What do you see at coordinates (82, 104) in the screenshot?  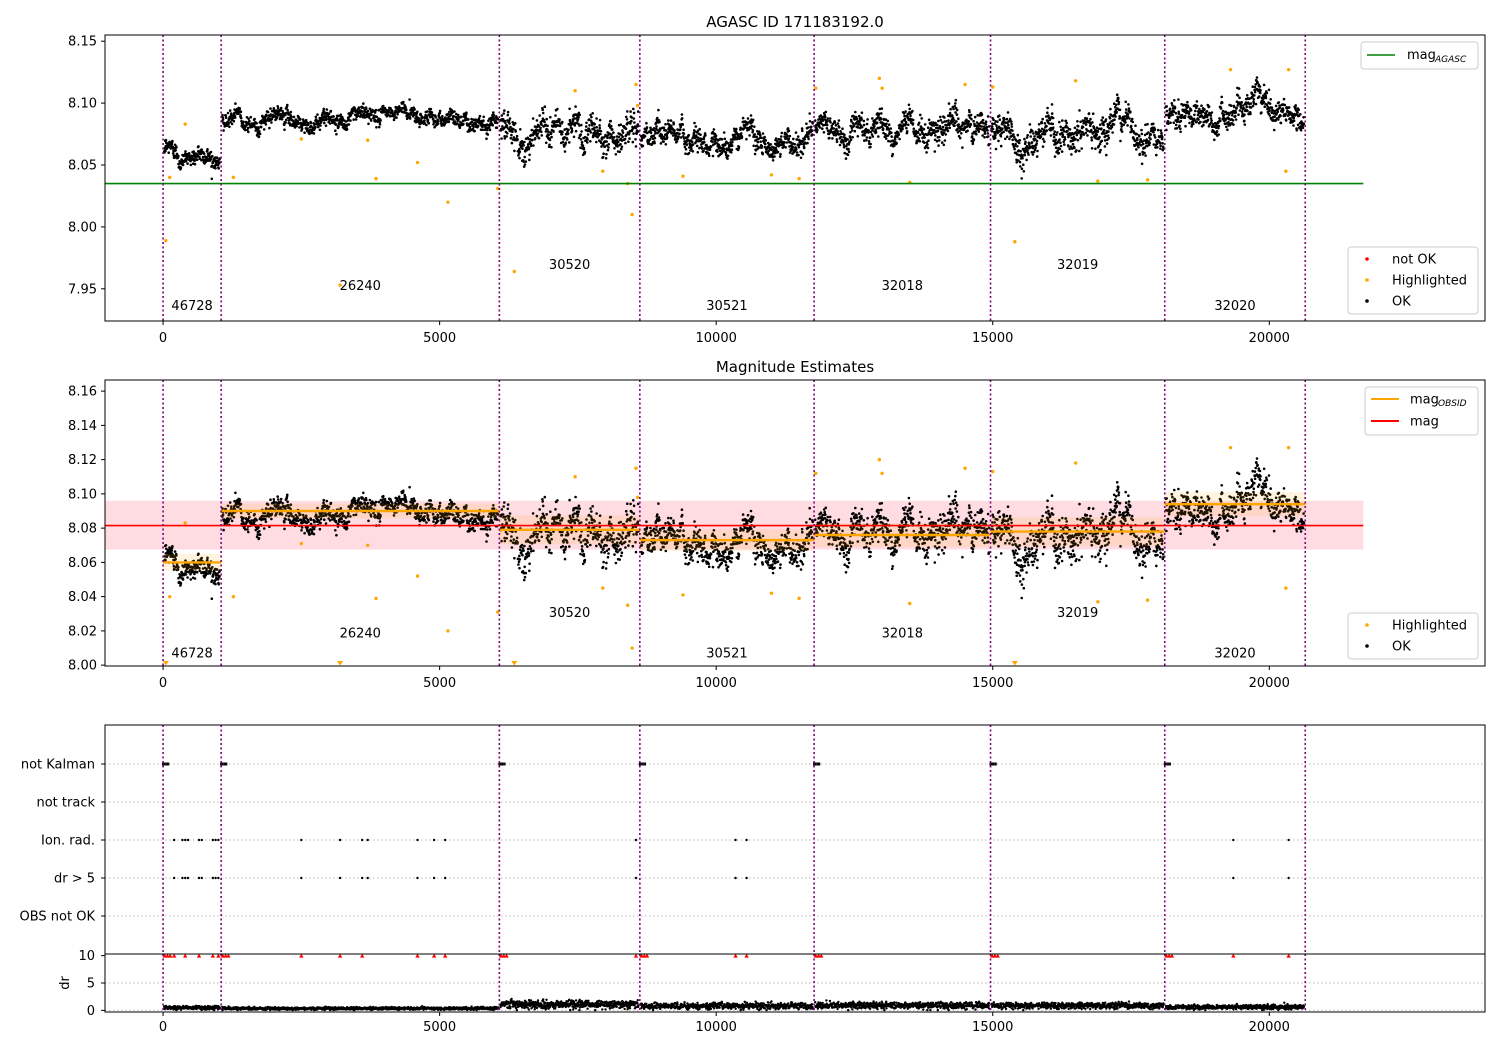 I see `p1-ytick-label: 8.10` at bounding box center [82, 104].